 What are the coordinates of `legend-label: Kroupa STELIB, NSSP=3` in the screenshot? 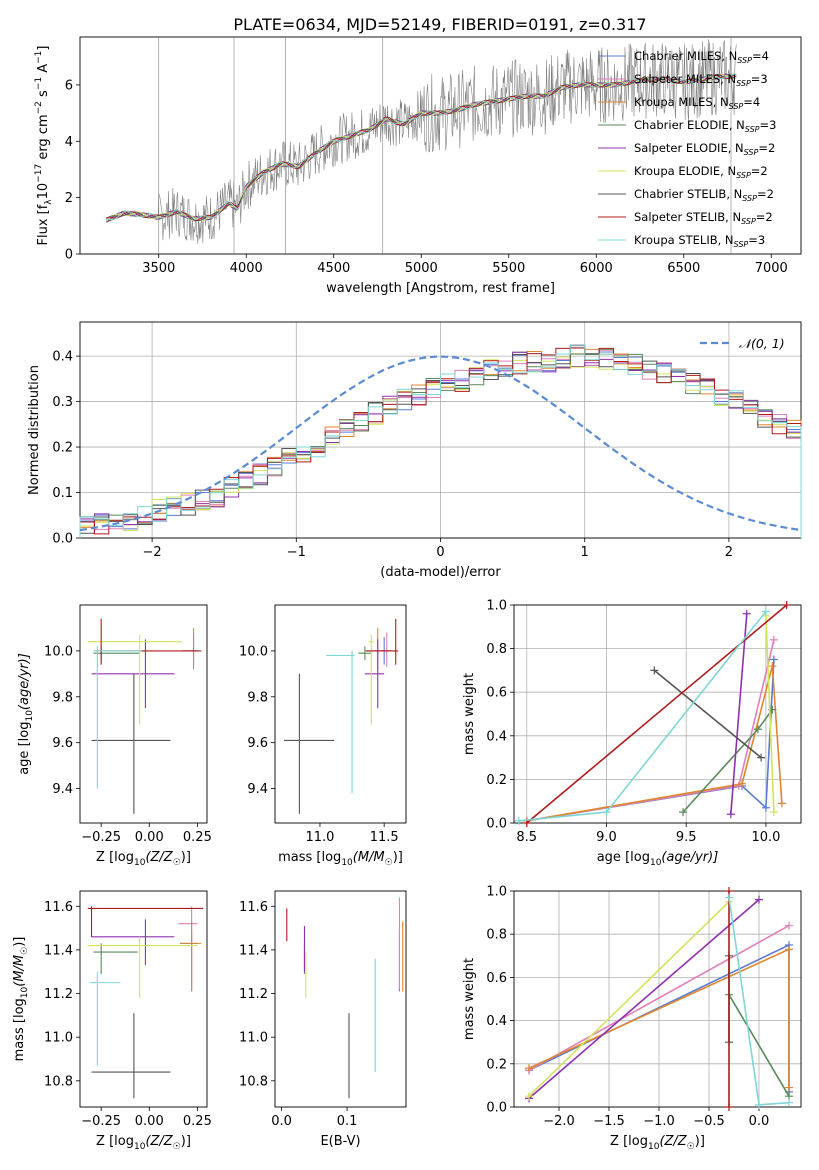 It's located at (699, 241).